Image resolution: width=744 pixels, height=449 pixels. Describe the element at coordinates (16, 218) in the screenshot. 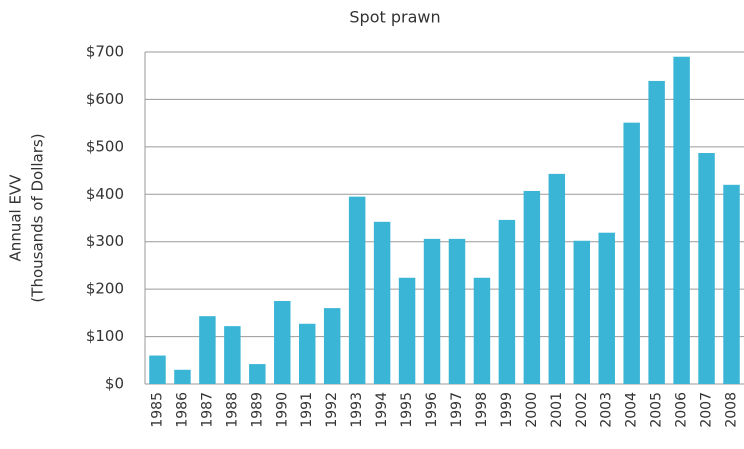

I see `y-axis-label: Annual EVV` at that location.